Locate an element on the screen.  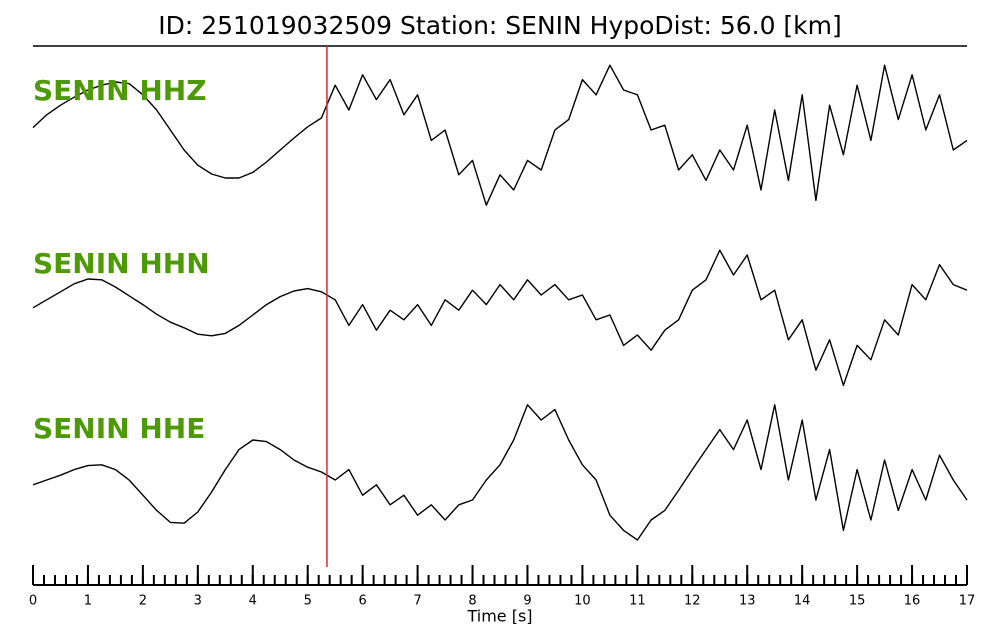
x-tick-label: 14 is located at coordinates (802, 601).